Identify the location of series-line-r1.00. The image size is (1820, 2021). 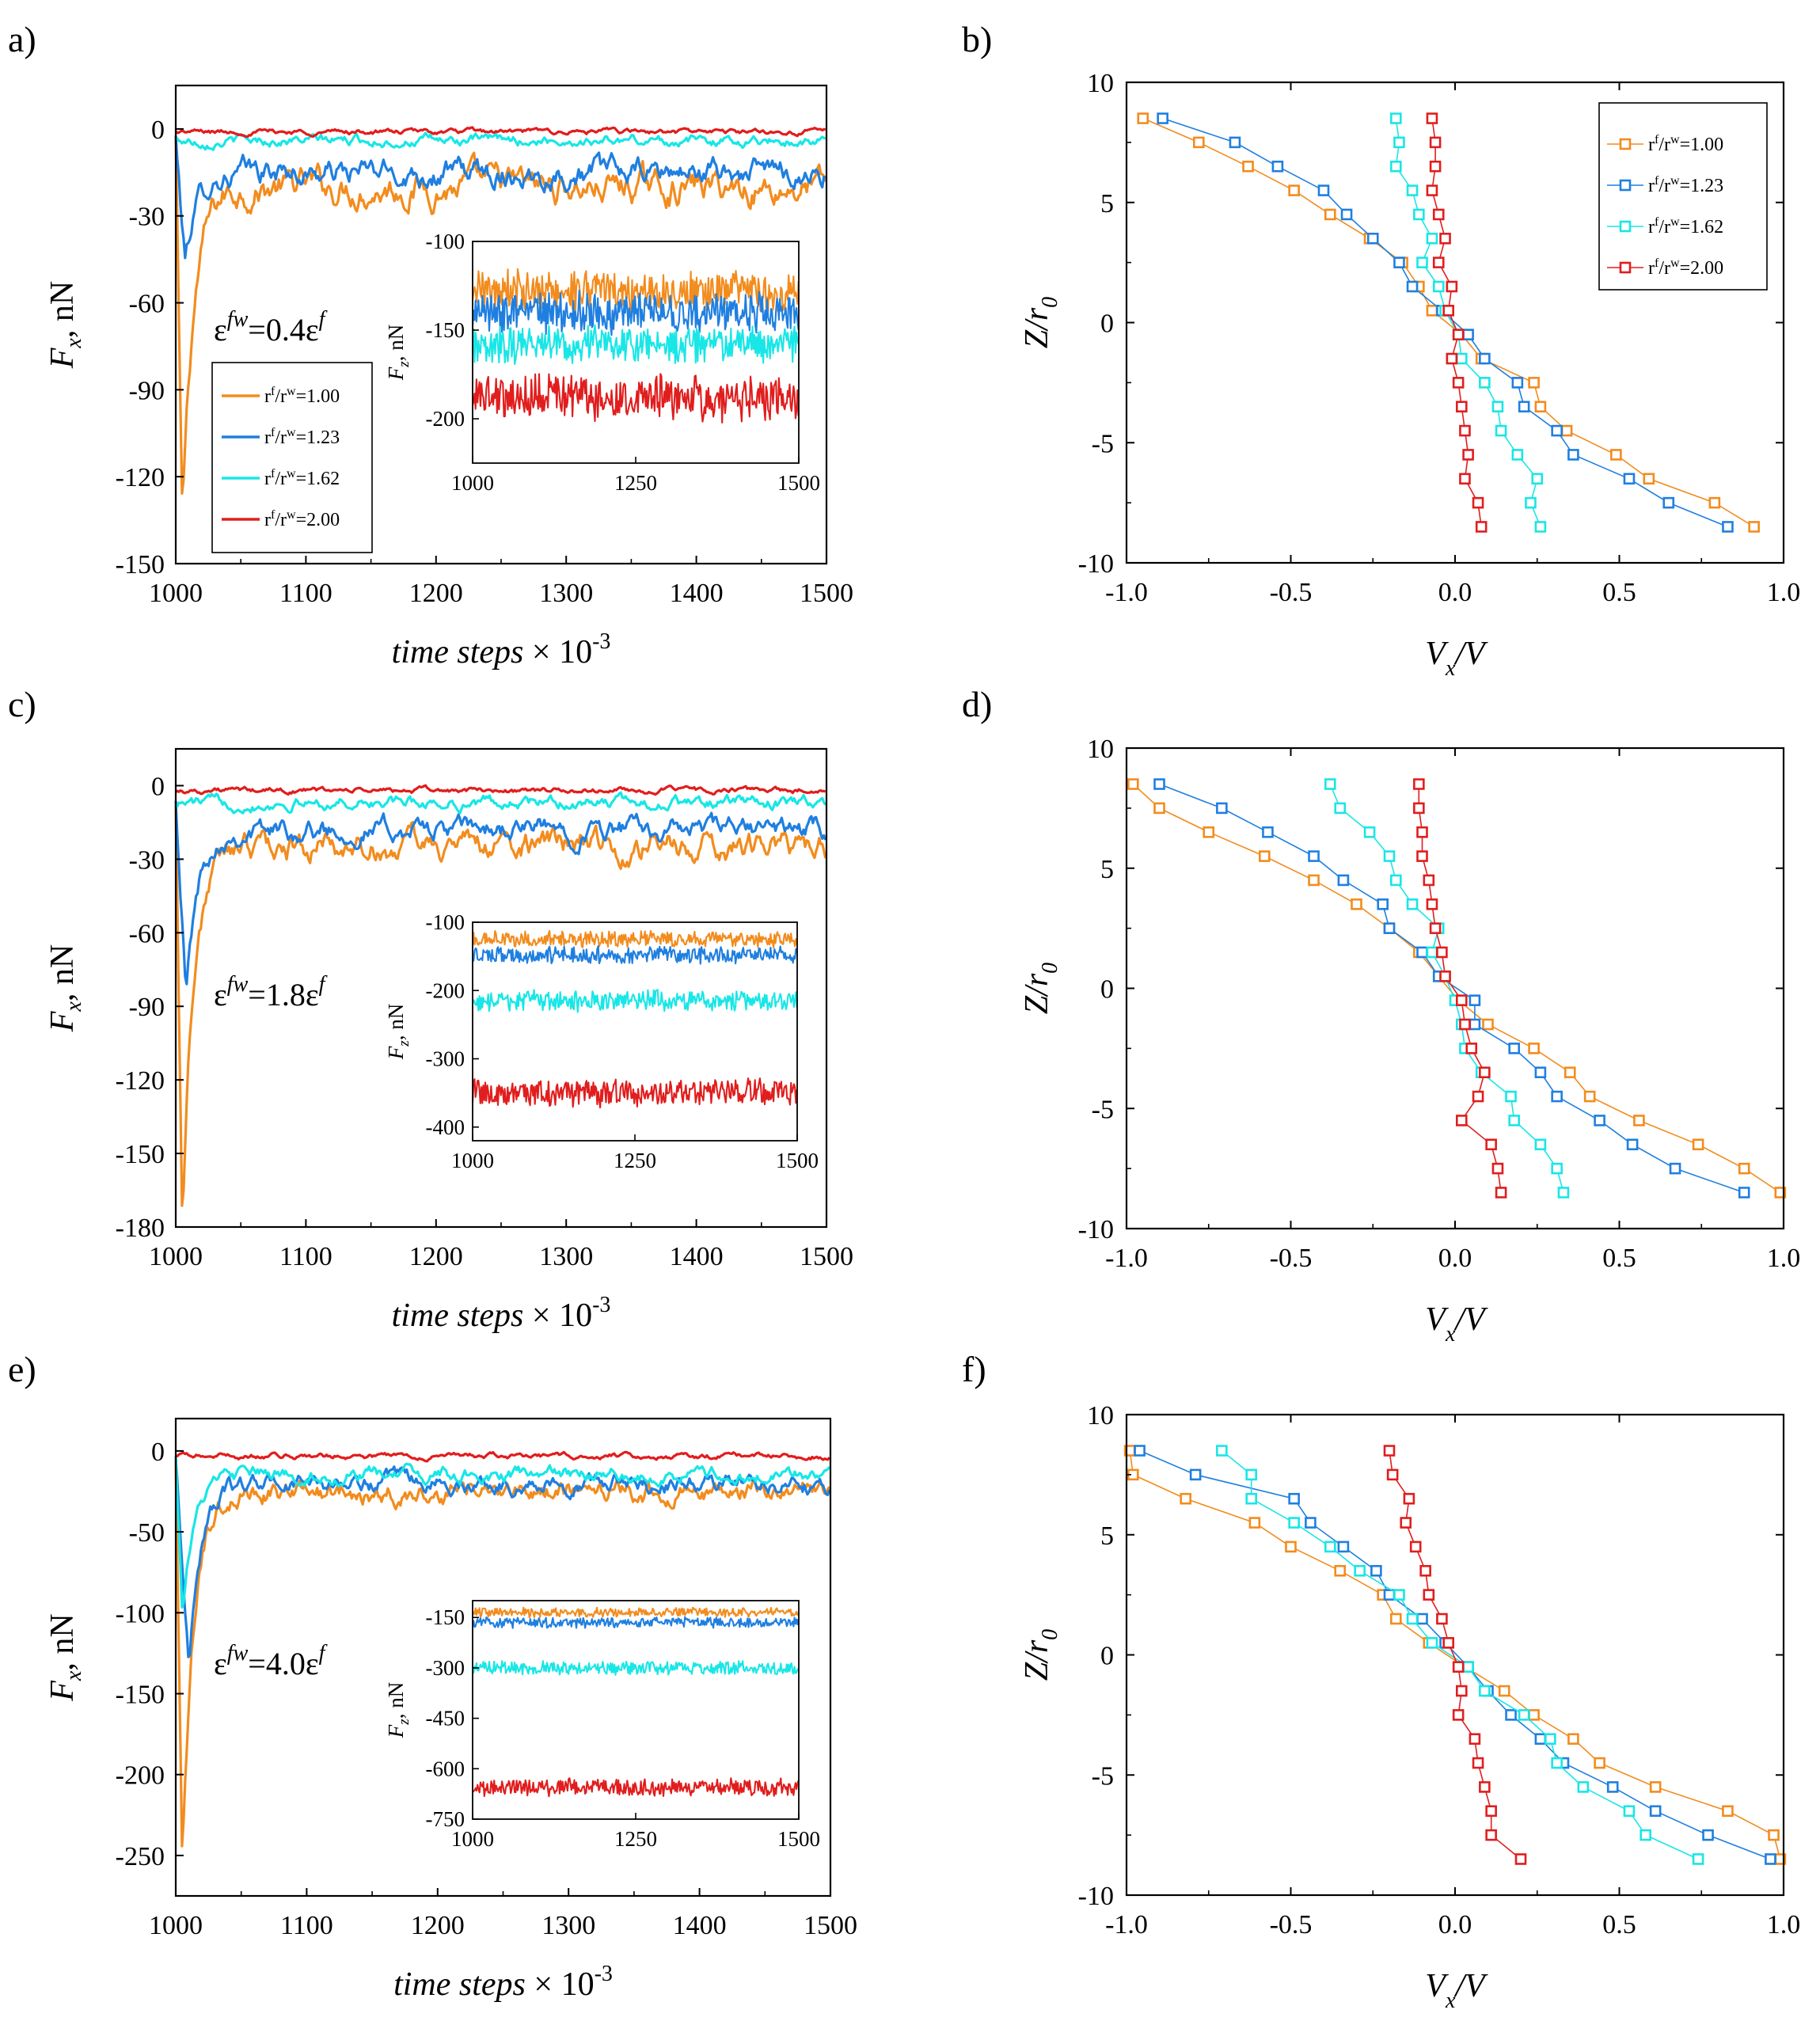
(500, 1006).